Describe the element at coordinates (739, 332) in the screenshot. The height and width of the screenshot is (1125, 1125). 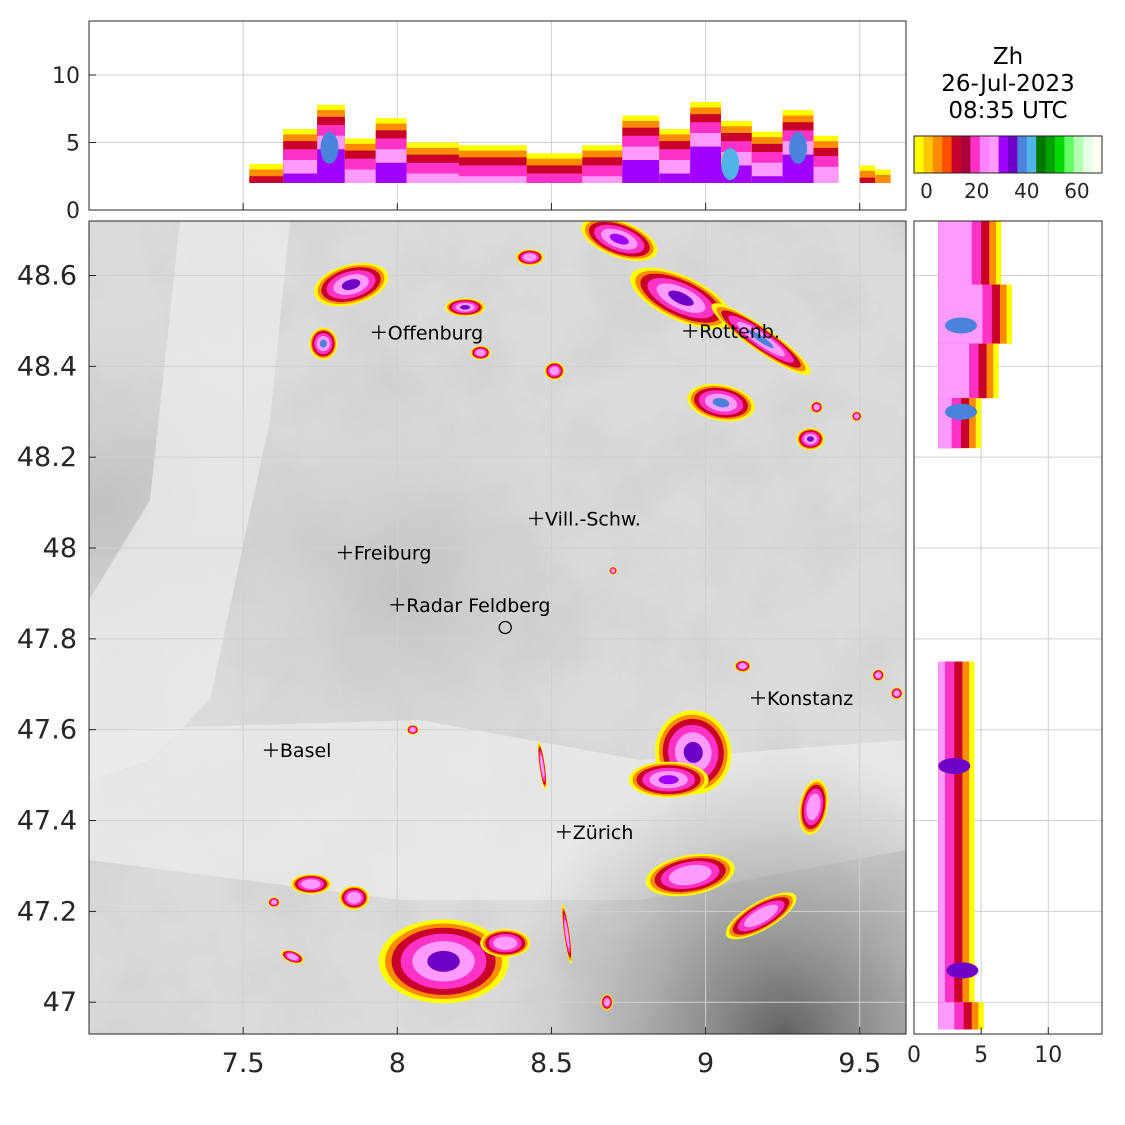
I see `city-label: Rottenb.` at that location.